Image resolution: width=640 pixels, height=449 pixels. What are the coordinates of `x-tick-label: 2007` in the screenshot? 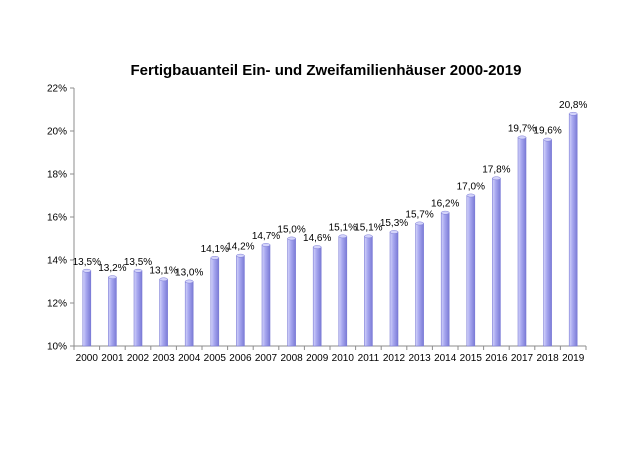 It's located at (266, 358).